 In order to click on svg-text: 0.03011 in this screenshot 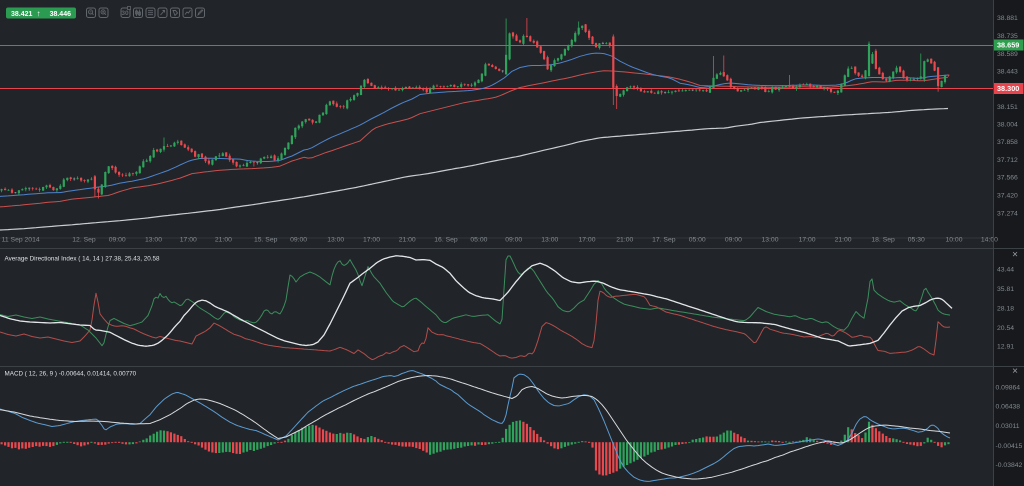, I will do `click(1008, 426)`.